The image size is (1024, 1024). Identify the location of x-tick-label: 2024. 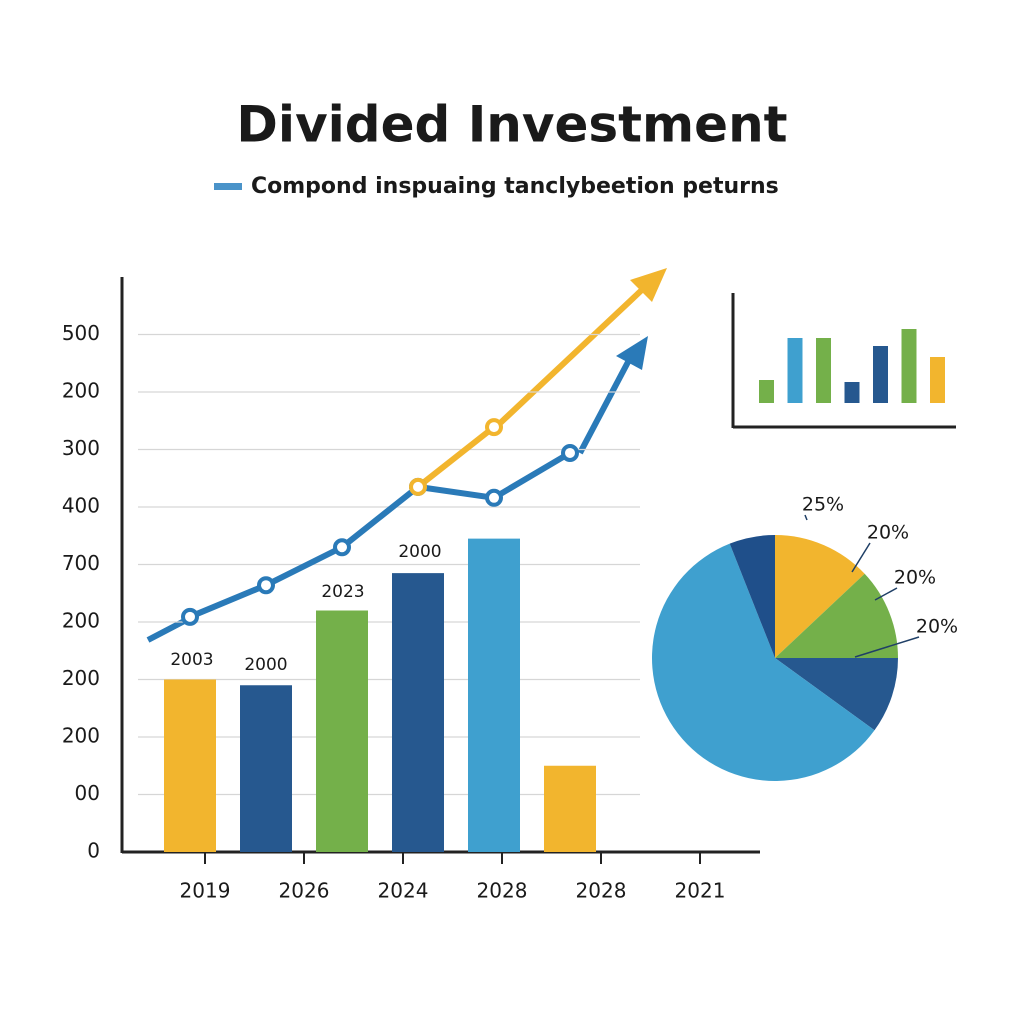
(403, 891).